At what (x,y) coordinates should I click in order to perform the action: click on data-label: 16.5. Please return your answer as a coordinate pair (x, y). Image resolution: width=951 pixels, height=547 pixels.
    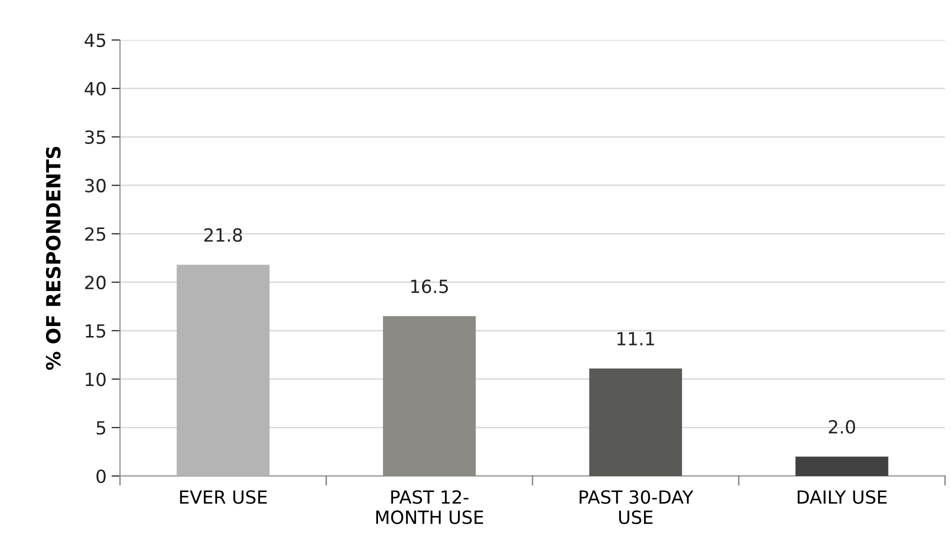
    Looking at the image, I should click on (429, 287).